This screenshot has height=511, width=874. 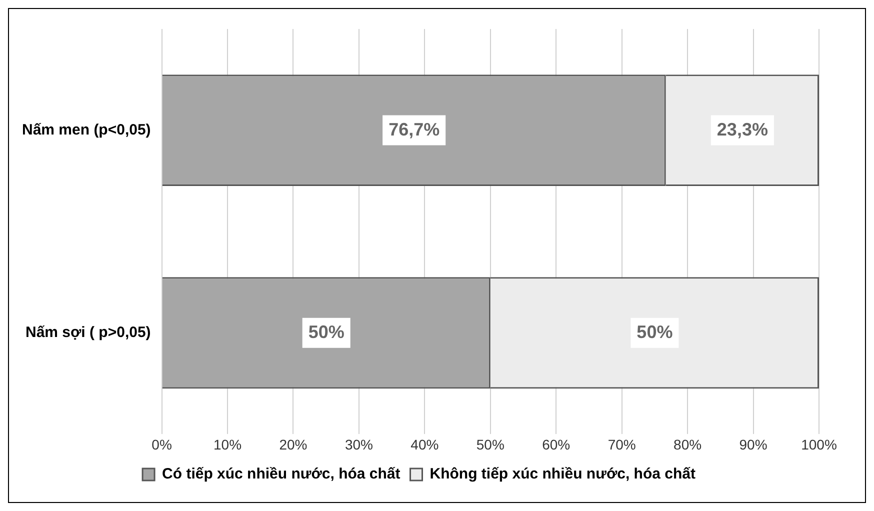 What do you see at coordinates (563, 474) in the screenshot?
I see `legend-label: Không tiếp xúc nhiều nước, hóa chất` at bounding box center [563, 474].